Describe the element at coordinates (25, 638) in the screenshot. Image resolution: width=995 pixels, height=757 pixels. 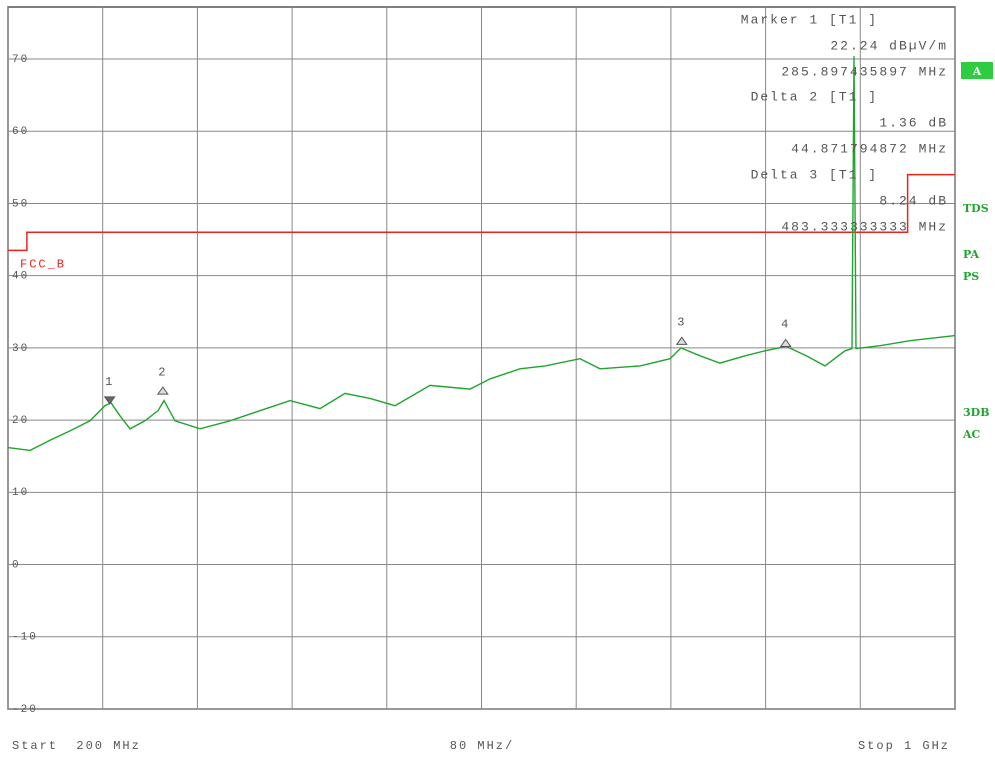
I see `y-tick-label: -10` at that location.